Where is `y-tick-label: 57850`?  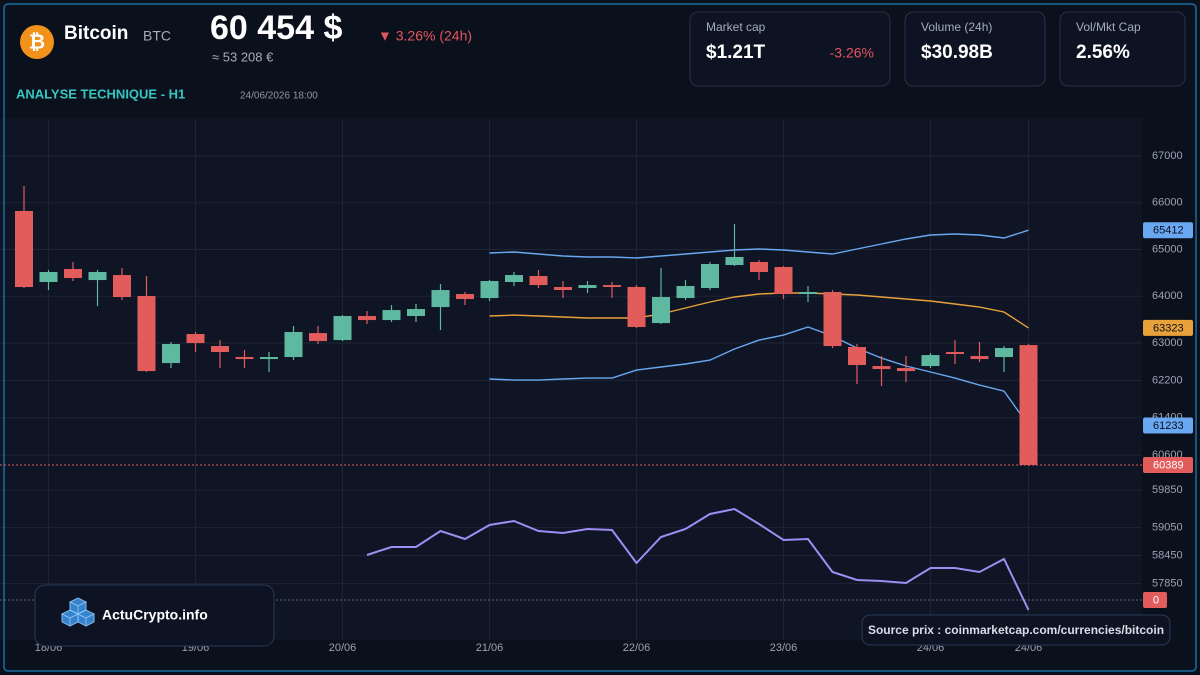 y-tick-label: 57850 is located at coordinates (1167, 584).